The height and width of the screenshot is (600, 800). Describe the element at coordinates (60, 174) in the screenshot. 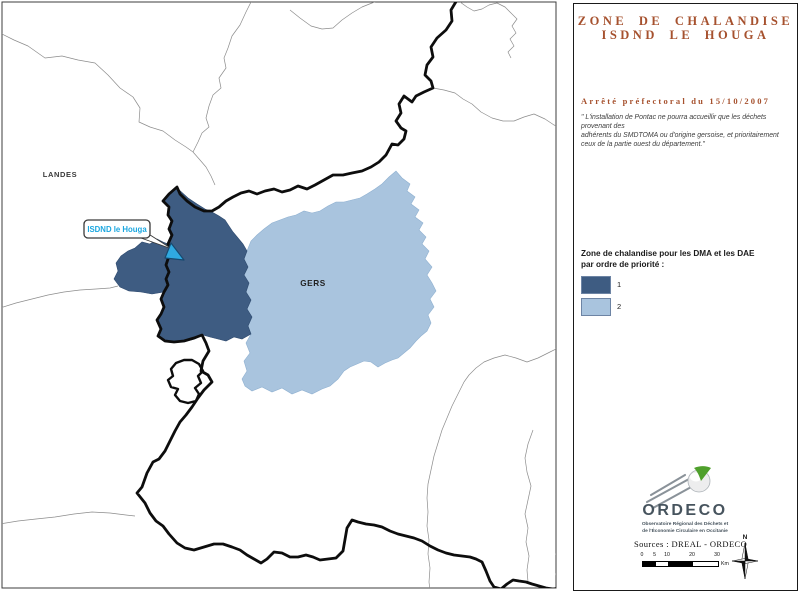

I see `label-landes: LANDES` at that location.